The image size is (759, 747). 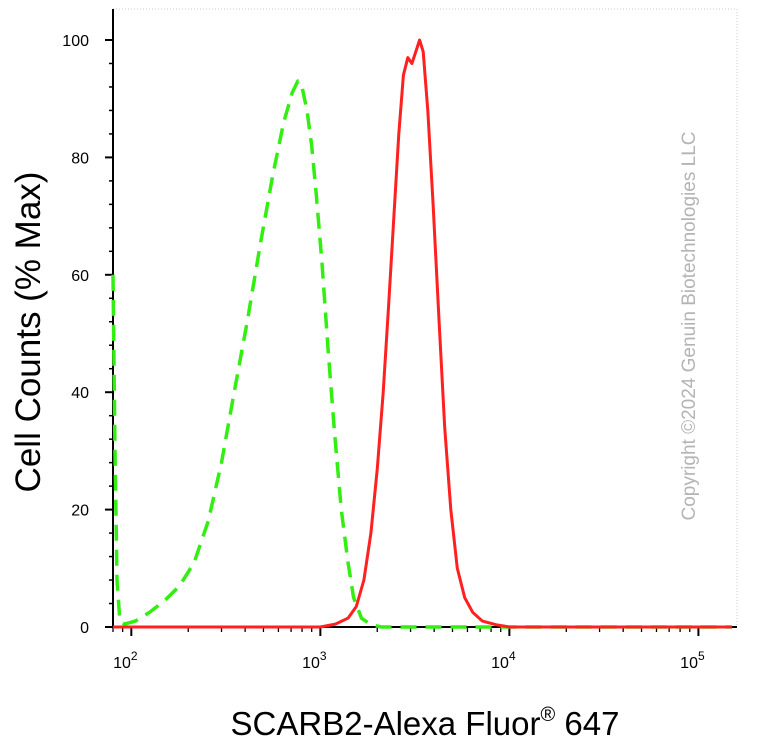 What do you see at coordinates (134, 656) in the screenshot?
I see `x-tick-exponent: 2` at bounding box center [134, 656].